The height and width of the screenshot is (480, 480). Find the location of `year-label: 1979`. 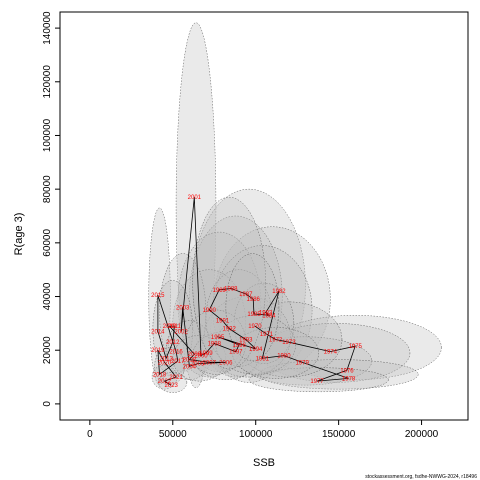

year-label: 1979 is located at coordinates (302, 363).